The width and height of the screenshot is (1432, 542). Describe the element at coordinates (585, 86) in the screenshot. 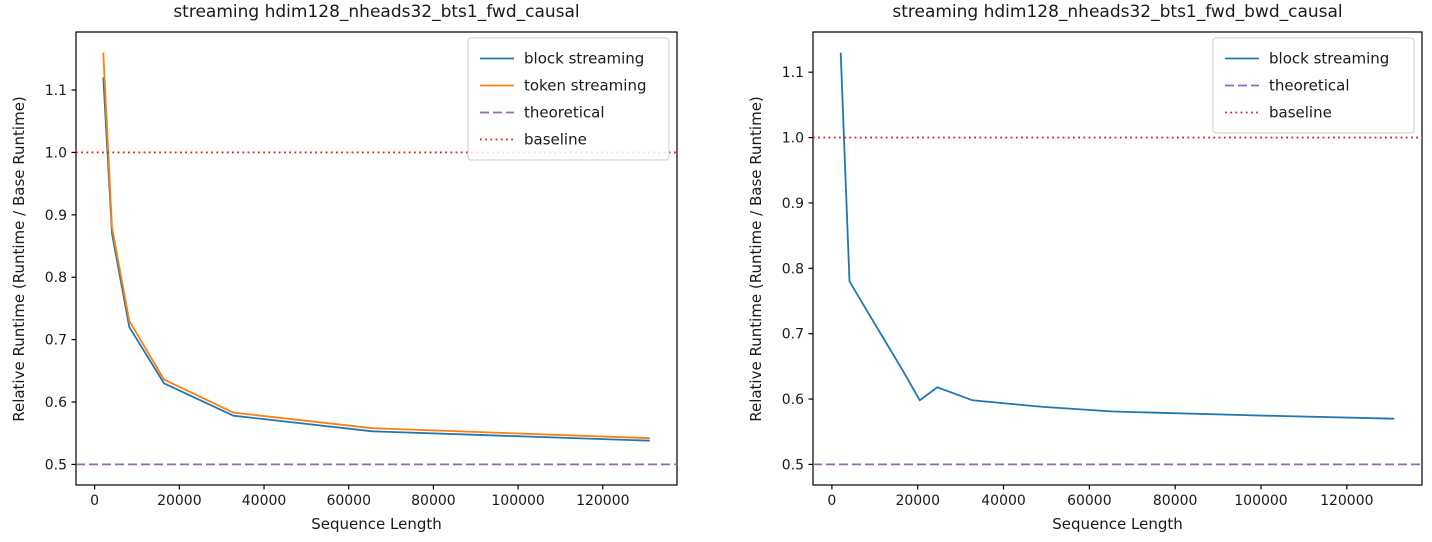

I see `legend-label-token-streaming: token streaming` at that location.